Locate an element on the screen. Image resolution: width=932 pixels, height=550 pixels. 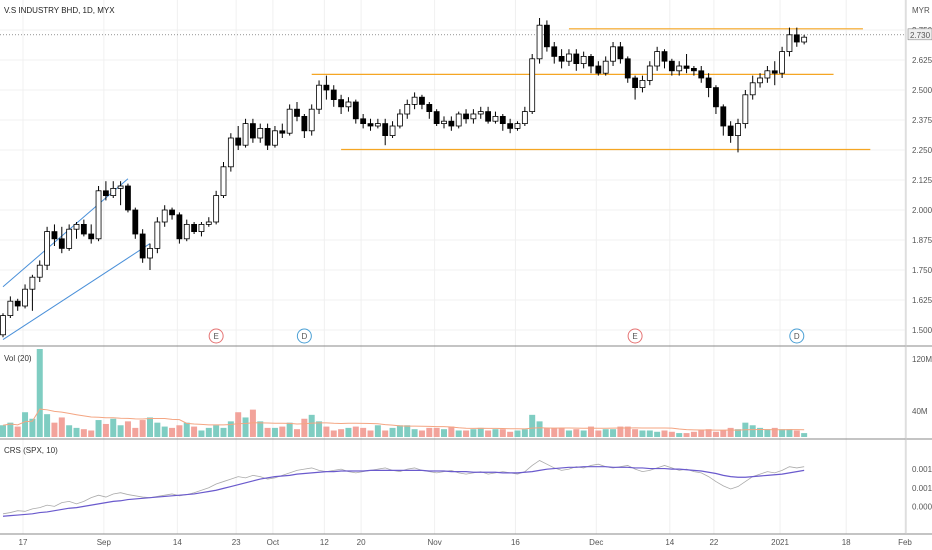
y-tick-label: 1.625 is located at coordinates (922, 300).